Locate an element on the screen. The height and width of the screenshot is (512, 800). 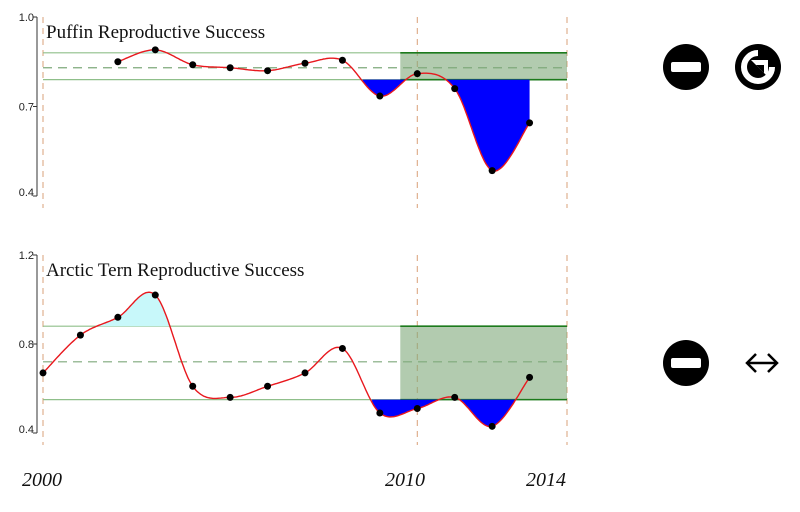
year-label-2014: 2014 is located at coordinates (546, 480).